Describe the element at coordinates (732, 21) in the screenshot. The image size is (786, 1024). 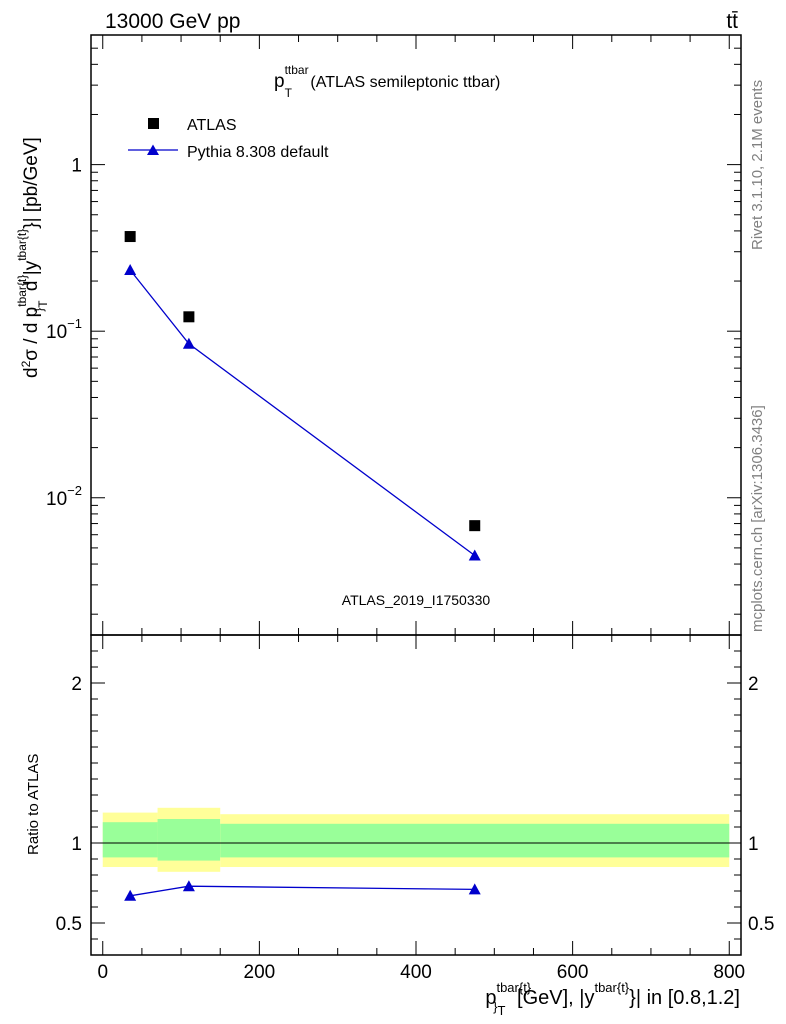
I see `header-process-label: tt̄` at that location.